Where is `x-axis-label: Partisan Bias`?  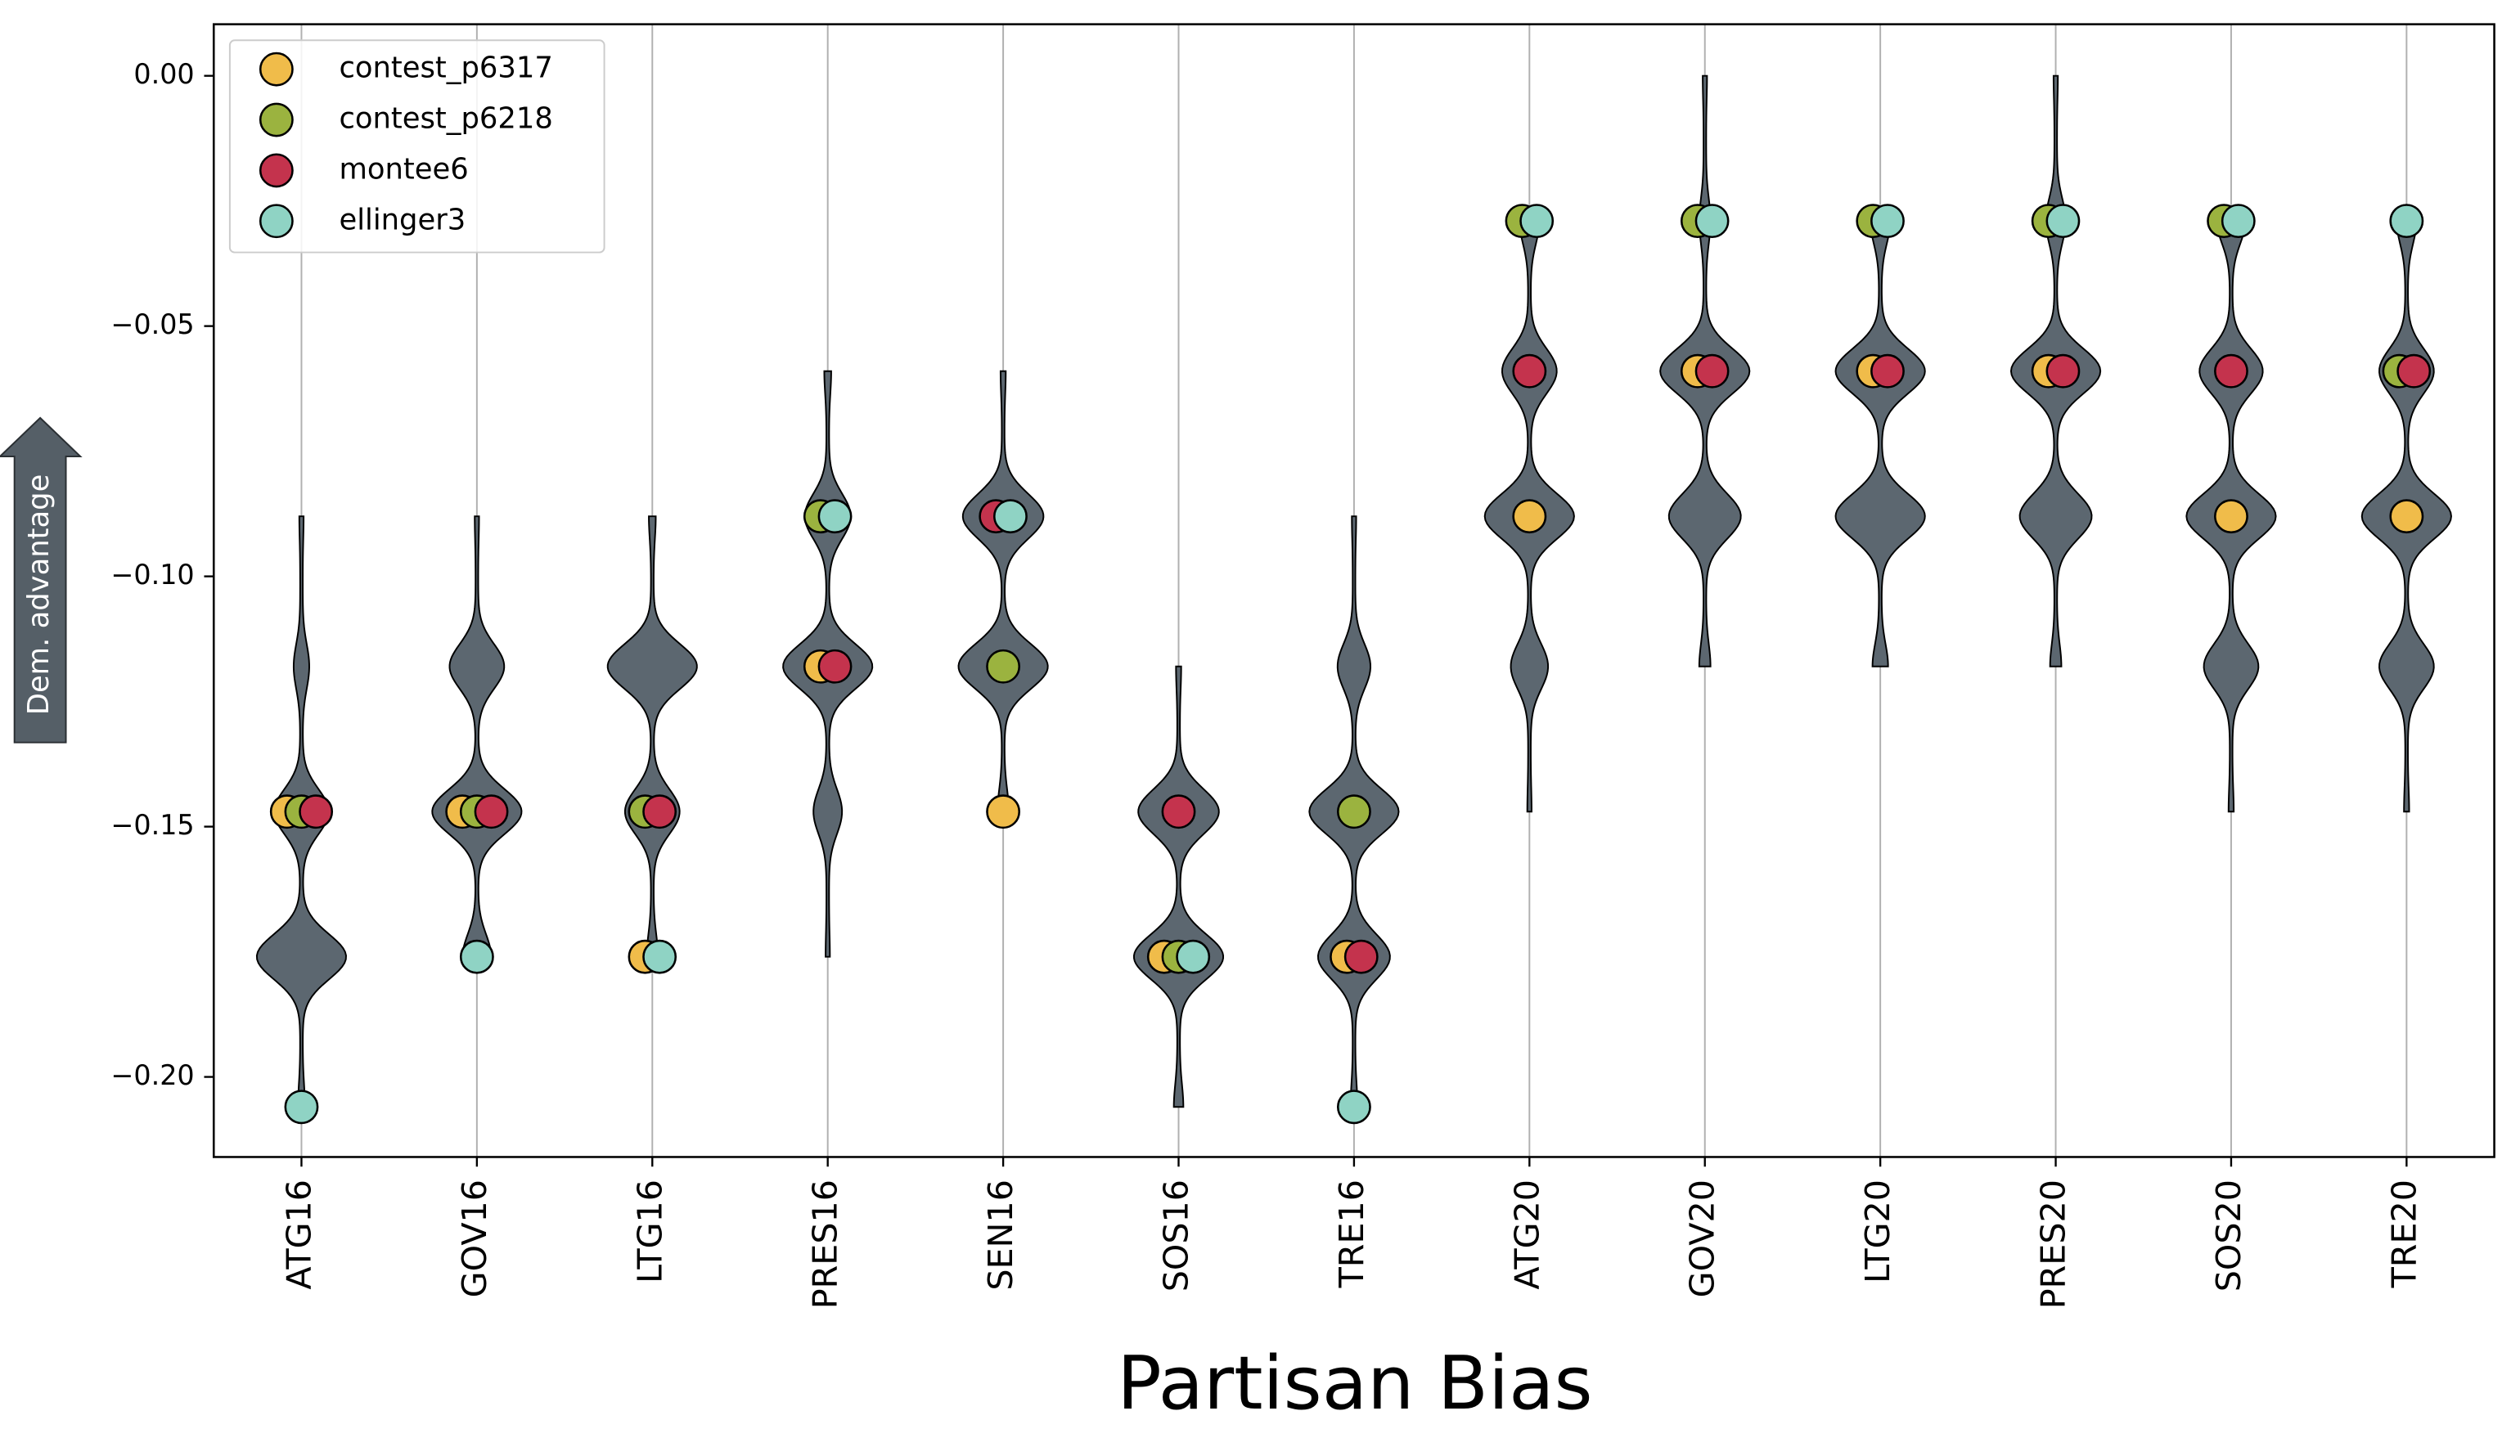
x-axis-label: Partisan Bias is located at coordinates (1355, 1384).